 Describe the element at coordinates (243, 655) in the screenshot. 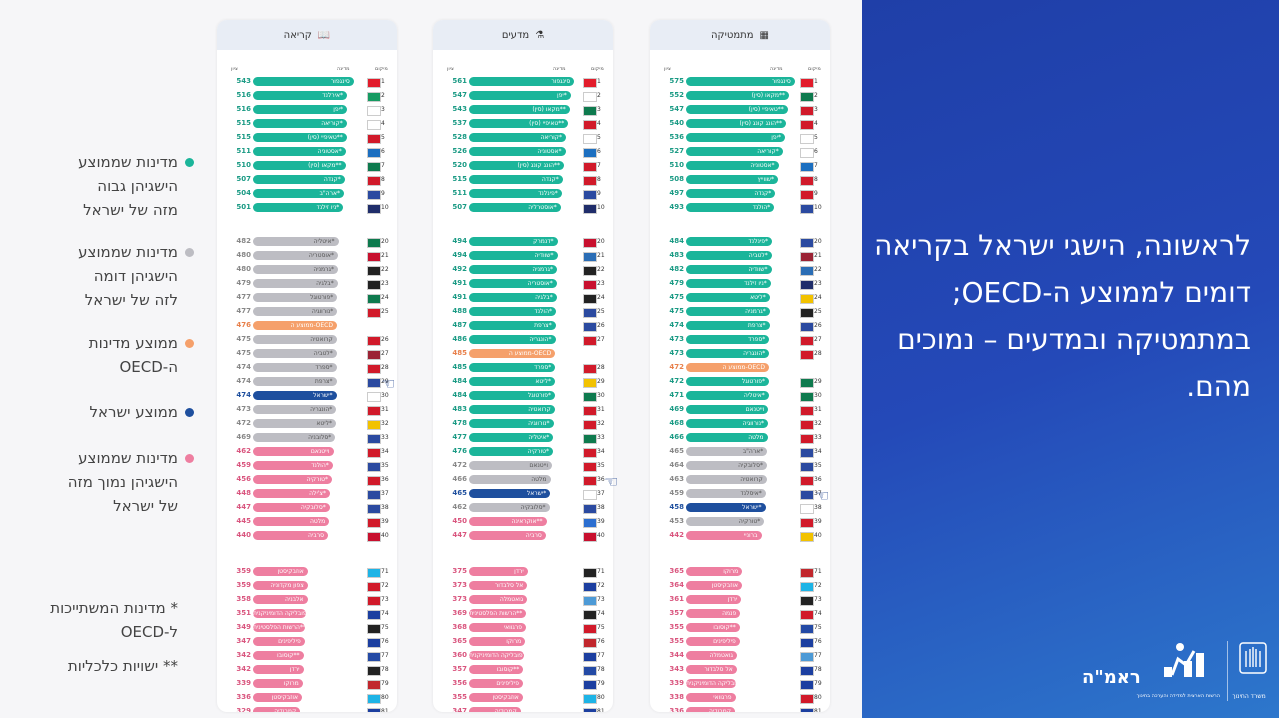

I see `score-label: 342` at that location.